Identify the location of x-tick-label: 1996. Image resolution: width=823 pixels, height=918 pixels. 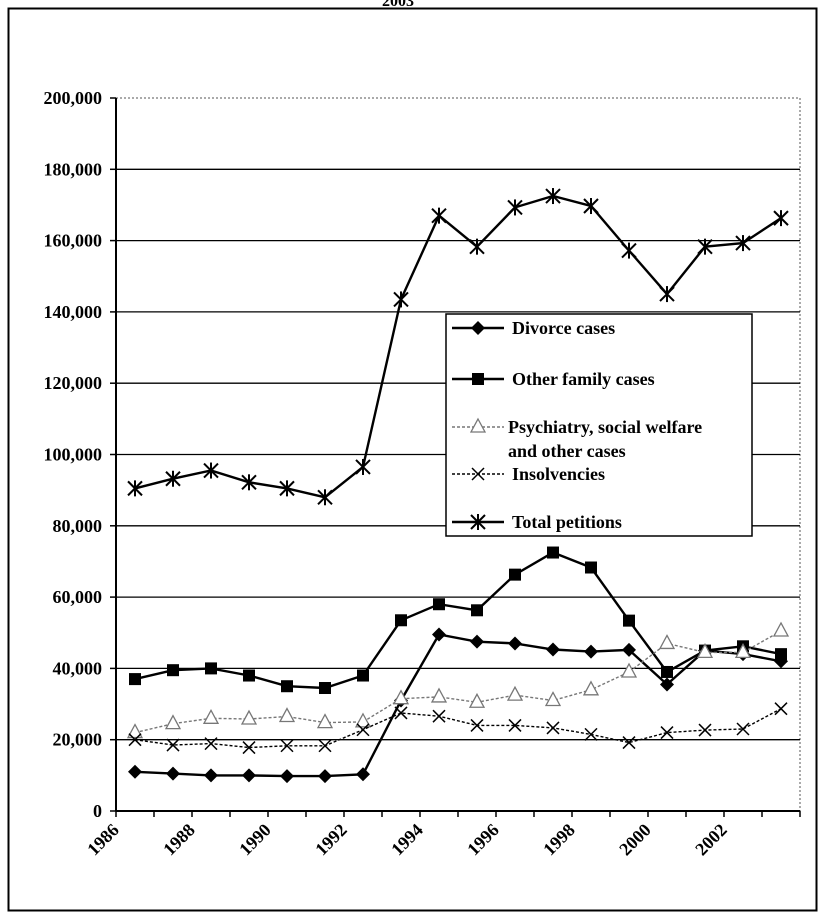
(483, 840).